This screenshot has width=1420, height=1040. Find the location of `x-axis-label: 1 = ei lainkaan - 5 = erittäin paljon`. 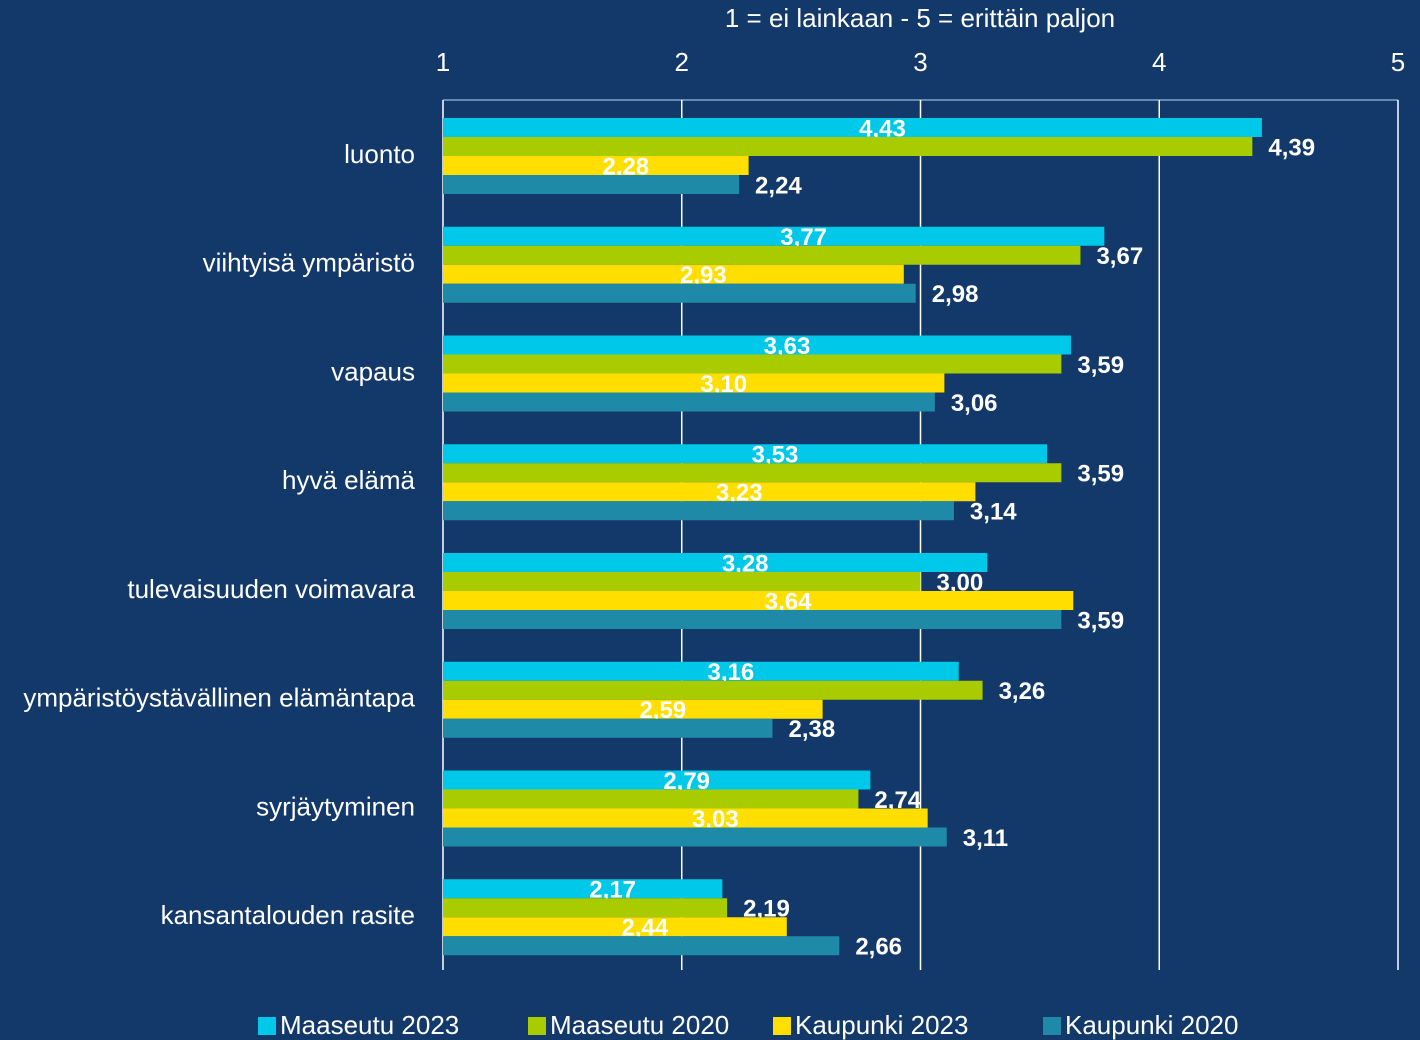

x-axis-label: 1 = ei lainkaan - 5 = erittäin paljon is located at coordinates (920, 18).